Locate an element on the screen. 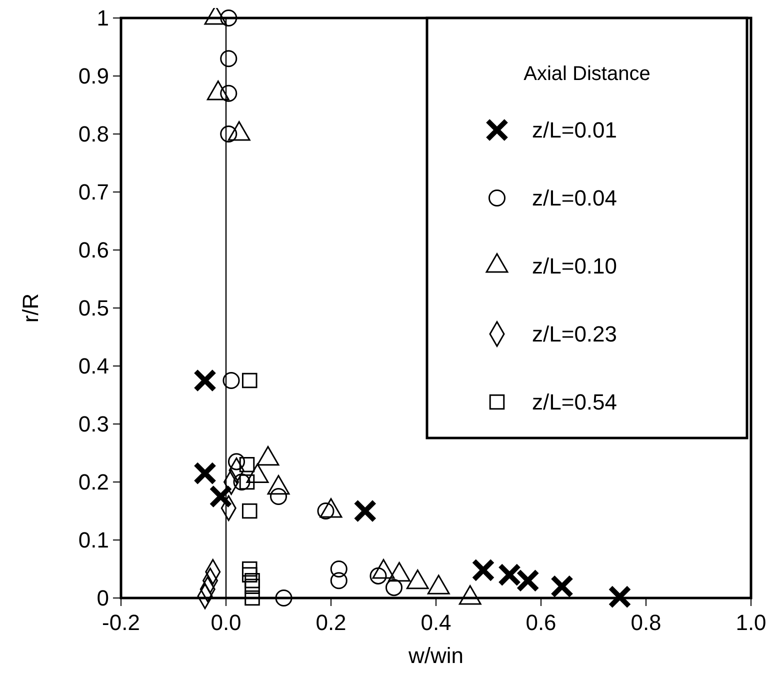  legend-label: z/L=0.23 is located at coordinates (575, 334).